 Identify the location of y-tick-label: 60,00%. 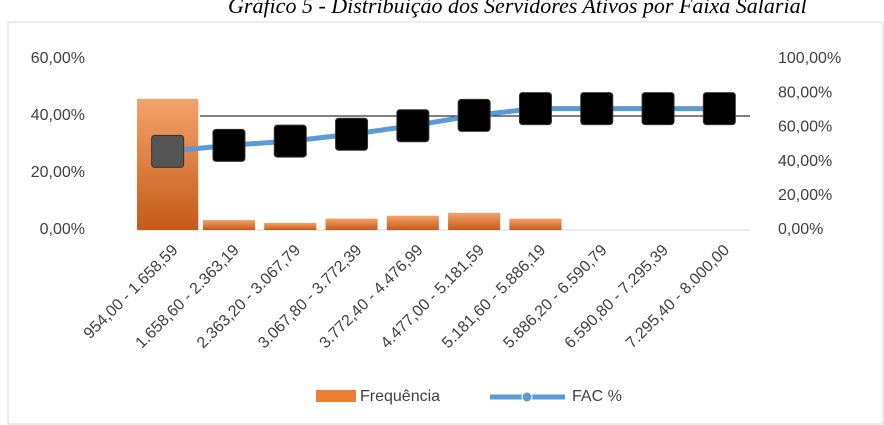
(58, 58).